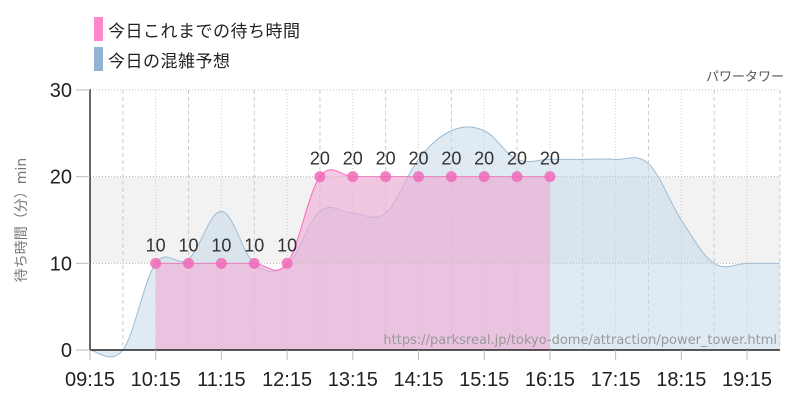 The image size is (800, 400). What do you see at coordinates (61, 178) in the screenshot?
I see `y-tick-label: 20` at bounding box center [61, 178].